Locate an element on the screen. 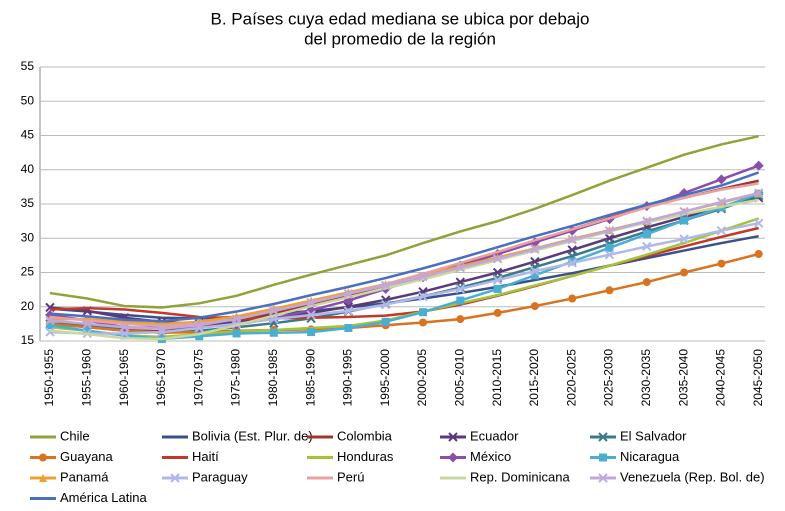 The image size is (785, 511). legend-label: Honduras is located at coordinates (365, 456).